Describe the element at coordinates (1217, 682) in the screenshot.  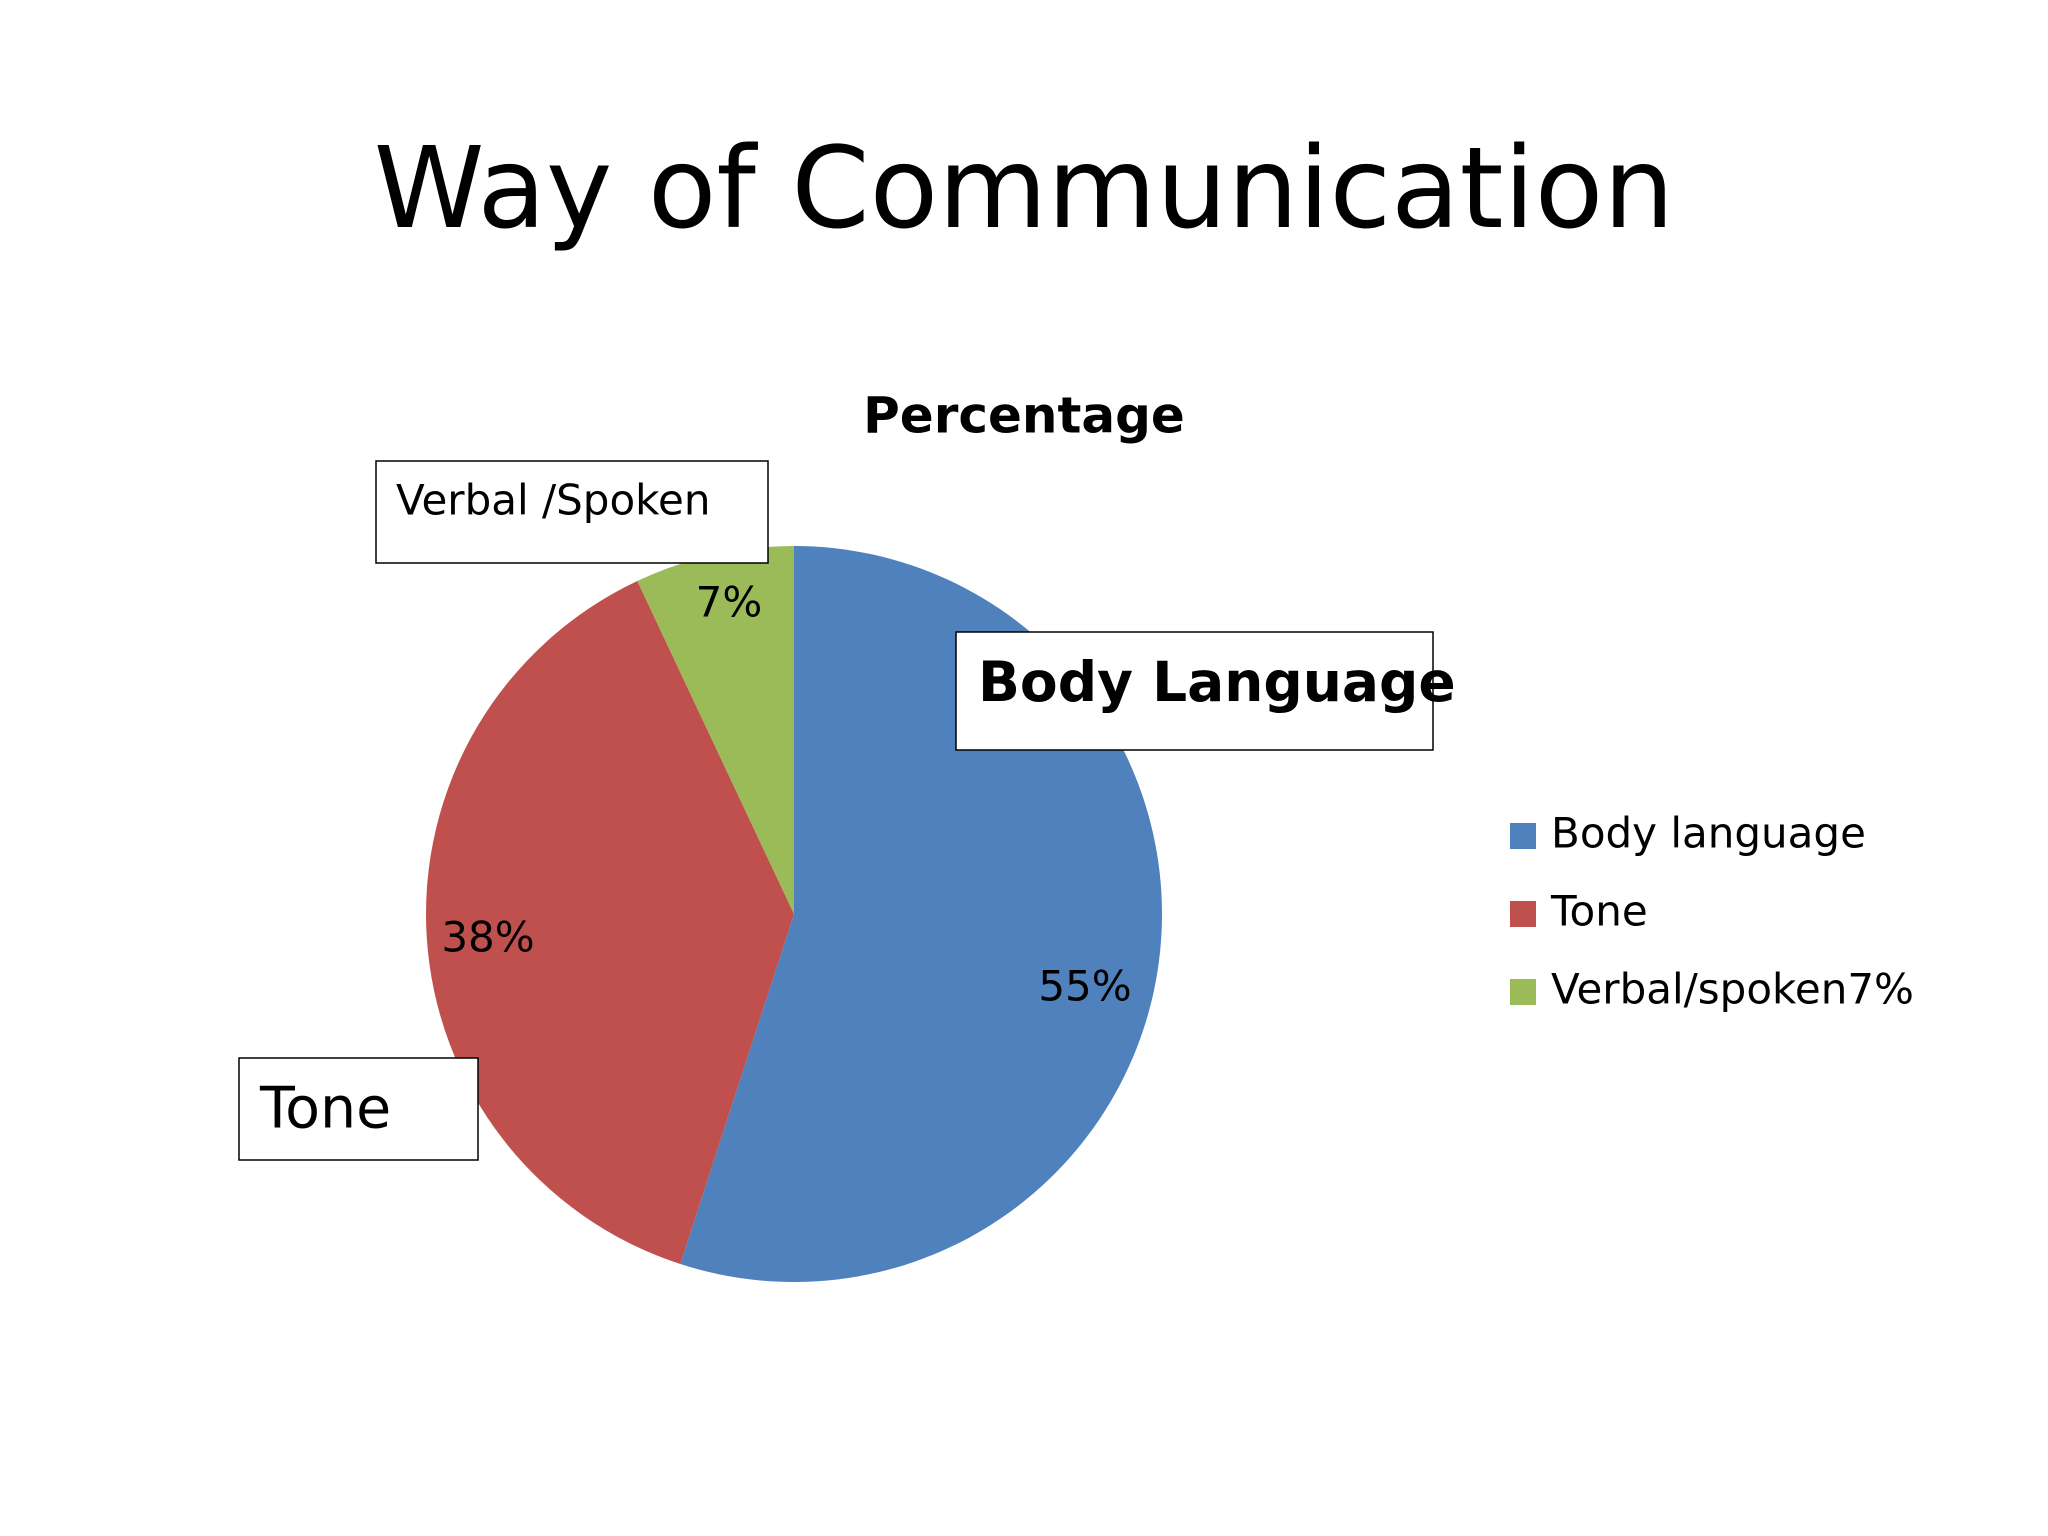
I see `annotation: Body Language` at that location.